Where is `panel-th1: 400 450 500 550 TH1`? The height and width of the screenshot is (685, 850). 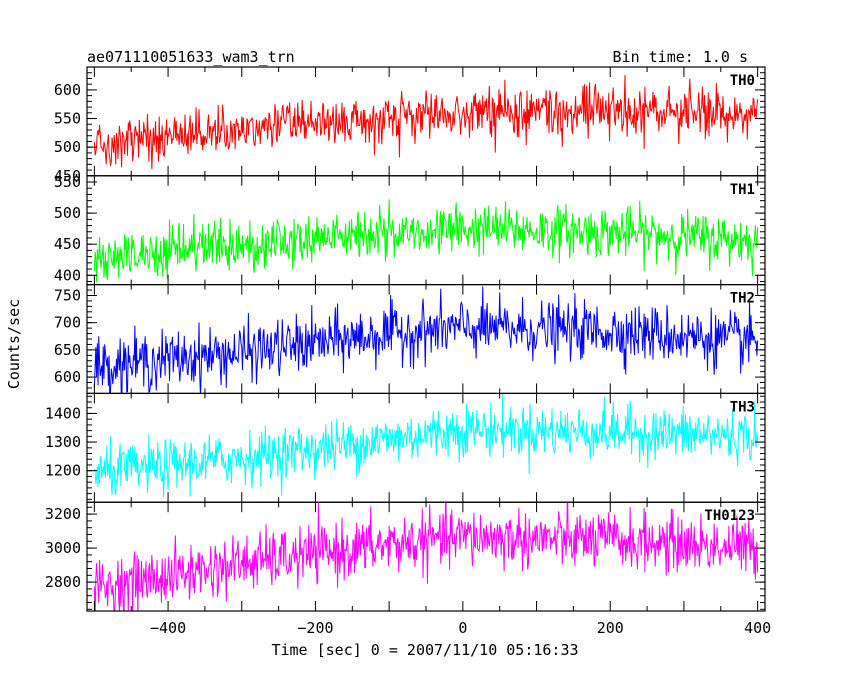
panel-th1: 400 450 500 550 TH1 is located at coordinates (410, 229).